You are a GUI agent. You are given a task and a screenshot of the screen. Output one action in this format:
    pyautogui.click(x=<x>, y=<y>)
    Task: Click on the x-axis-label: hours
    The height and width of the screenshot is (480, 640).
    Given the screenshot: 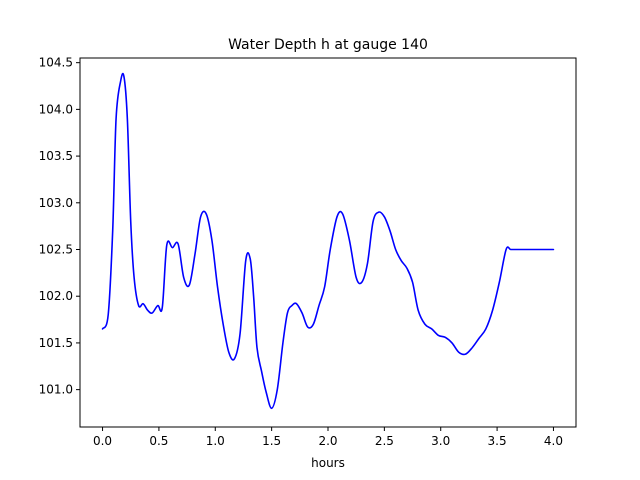 What is the action you would take?
    pyautogui.click(x=328, y=463)
    